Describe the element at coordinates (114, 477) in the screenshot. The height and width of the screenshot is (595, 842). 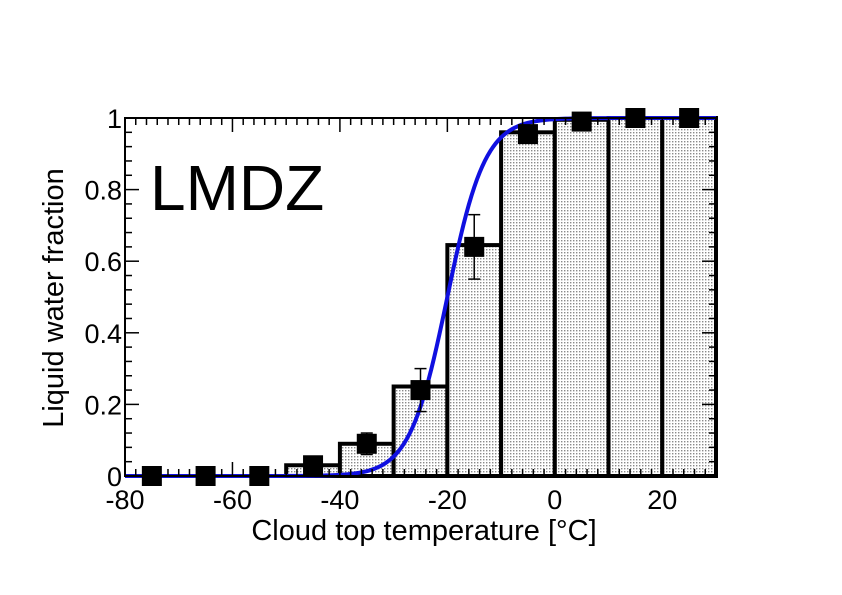
I see `y-tick-label: 0` at that location.